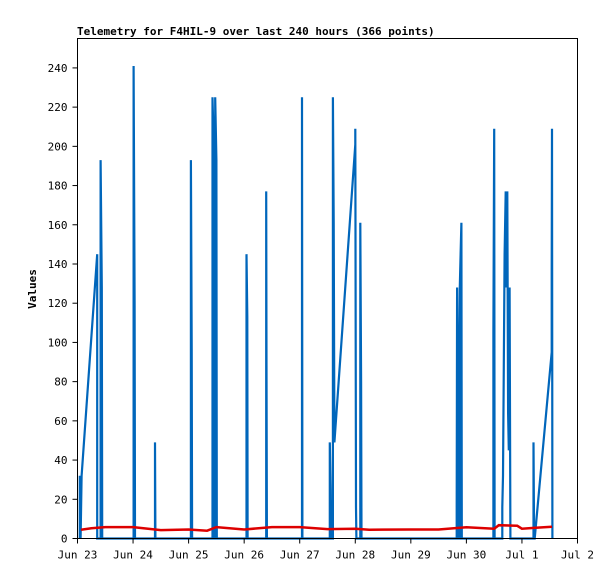  What do you see at coordinates (58, 225) in the screenshot?
I see `y-tick-label: 160` at bounding box center [58, 225].